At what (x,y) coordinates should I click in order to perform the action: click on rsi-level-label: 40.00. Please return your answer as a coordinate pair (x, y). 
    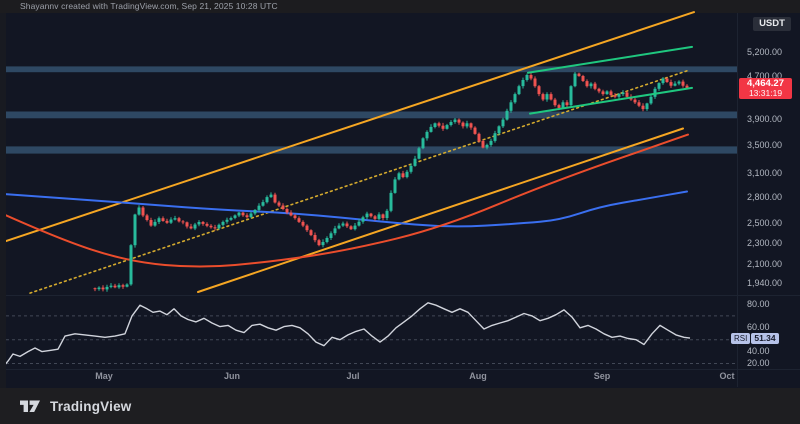
    Looking at the image, I should click on (758, 351).